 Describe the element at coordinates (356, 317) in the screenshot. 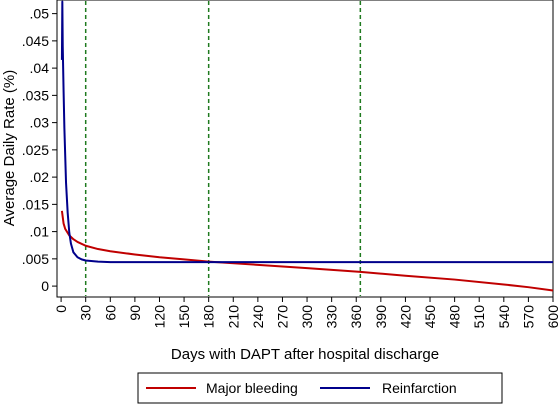

I see `x-tick-label: 360` at that location.